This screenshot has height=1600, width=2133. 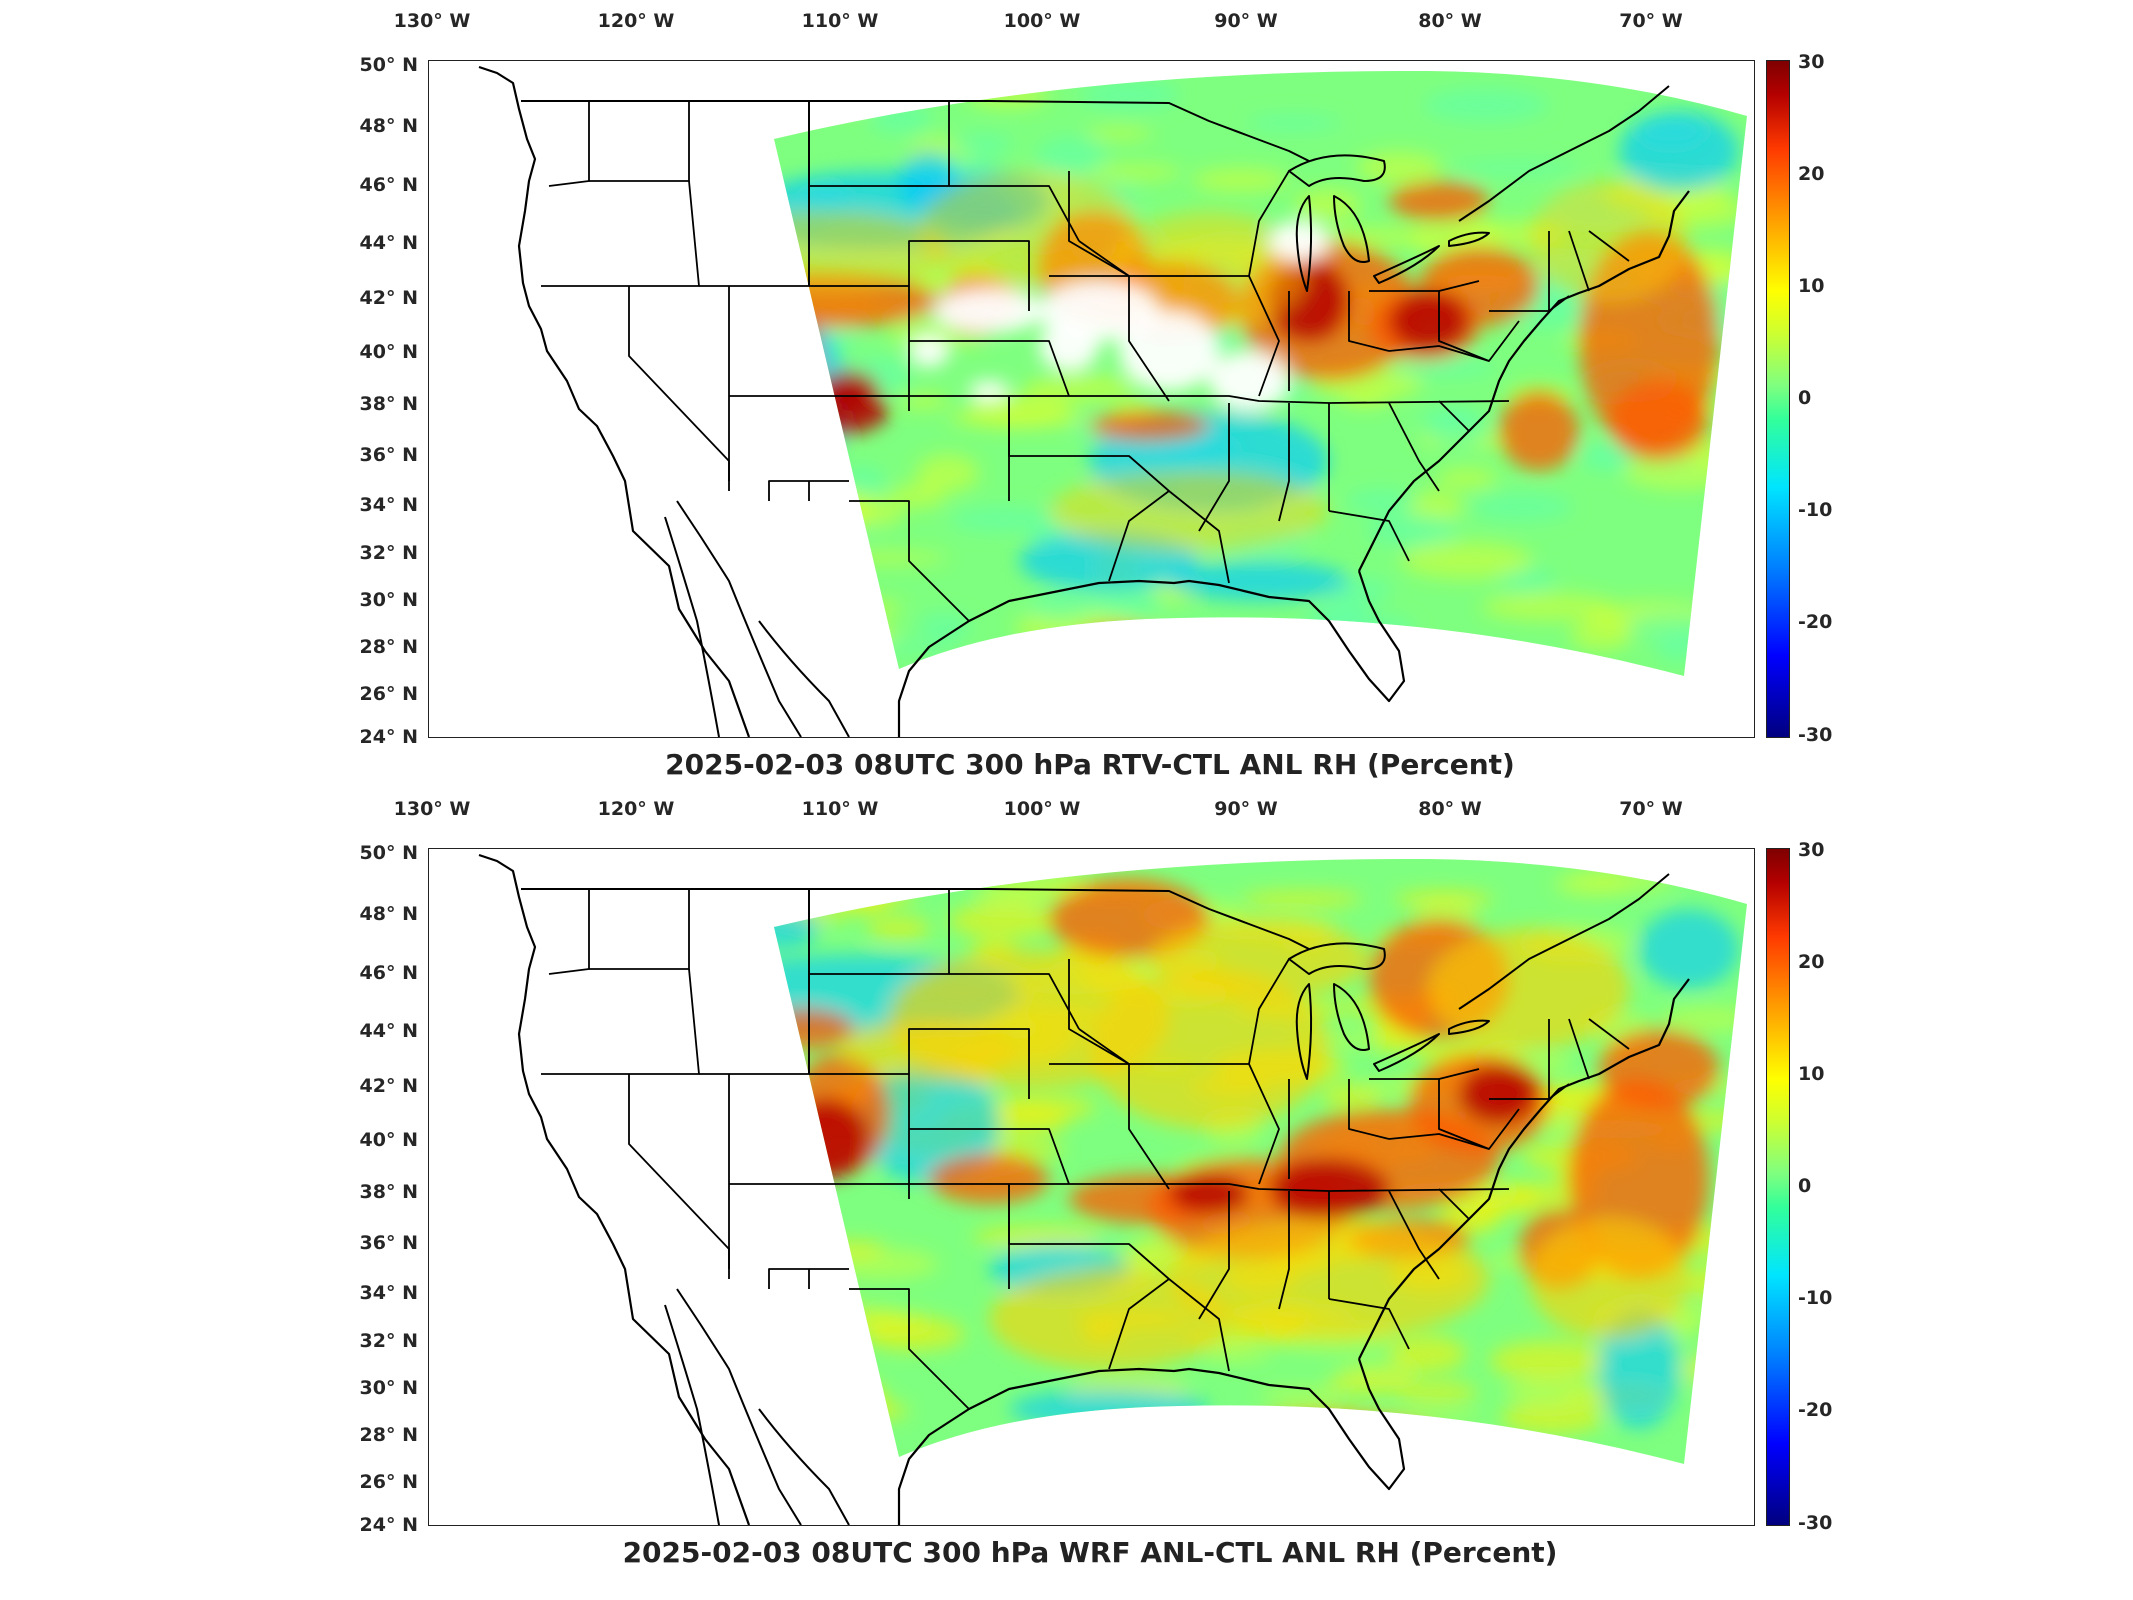 What do you see at coordinates (1805, 398) in the screenshot?
I see `colorbar-tick-label: 0` at bounding box center [1805, 398].